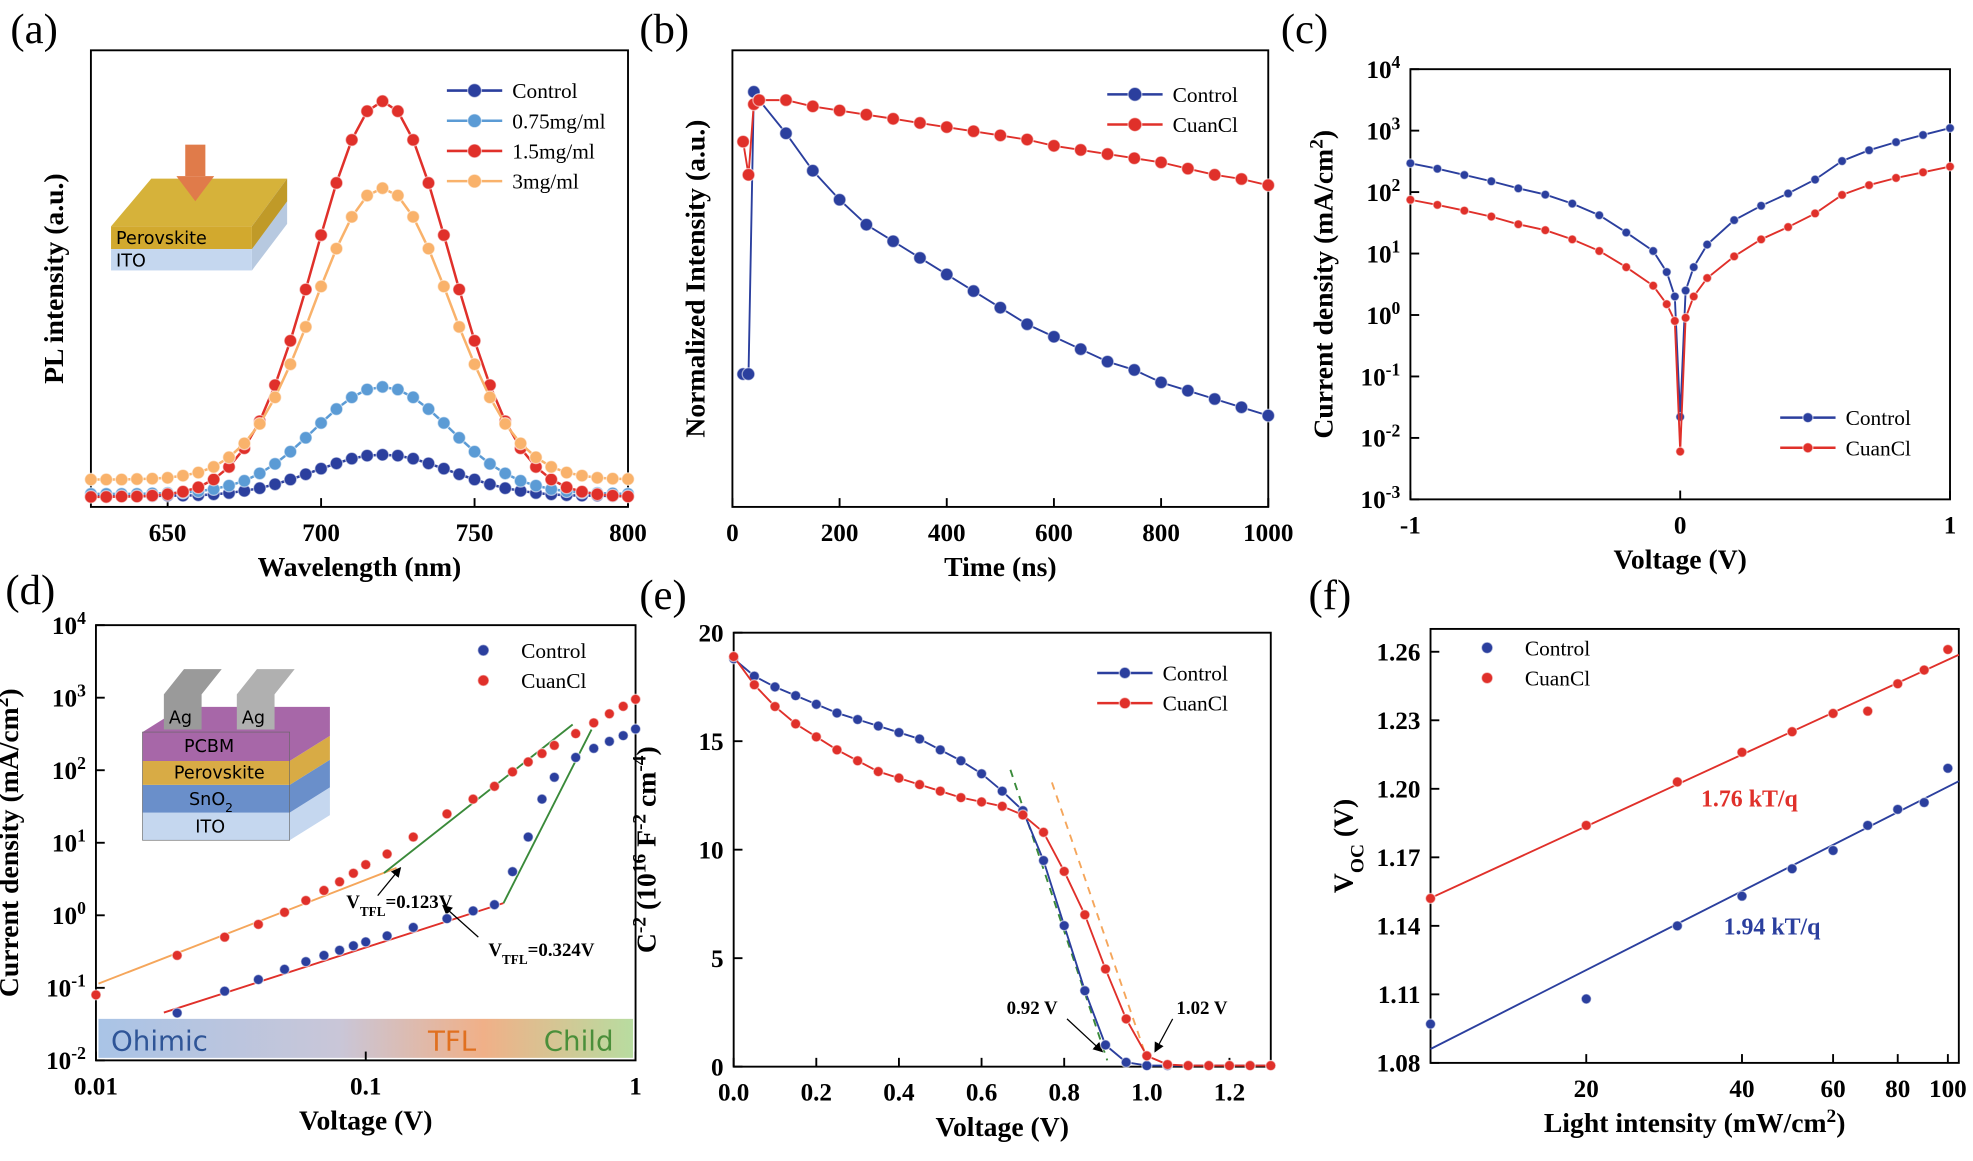 The width and height of the screenshot is (1973, 1161). What do you see at coordinates (161, 239) in the screenshot?
I see `inset-label-part: Perovskite` at bounding box center [161, 239].